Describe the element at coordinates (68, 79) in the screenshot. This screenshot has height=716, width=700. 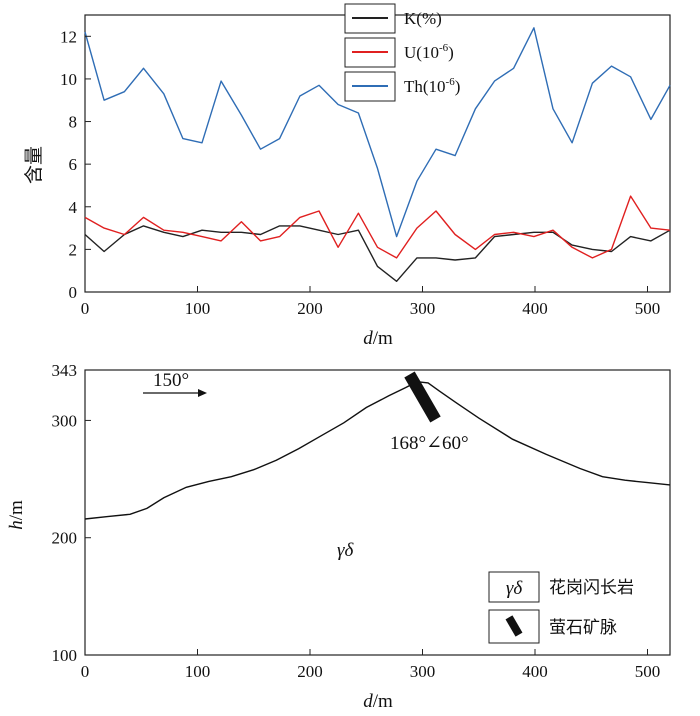
I see `y-tick-label: 10` at that location.